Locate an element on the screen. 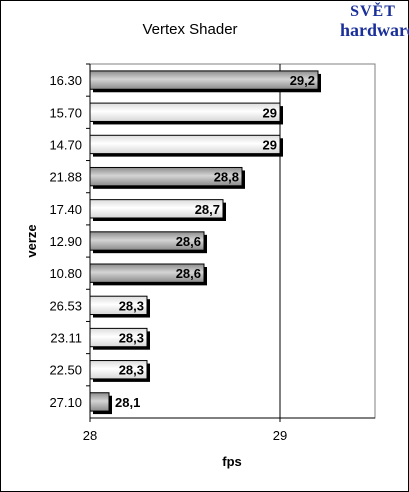 This screenshot has width=409, height=492. bar-value-label: 28,1 is located at coordinates (127, 402).